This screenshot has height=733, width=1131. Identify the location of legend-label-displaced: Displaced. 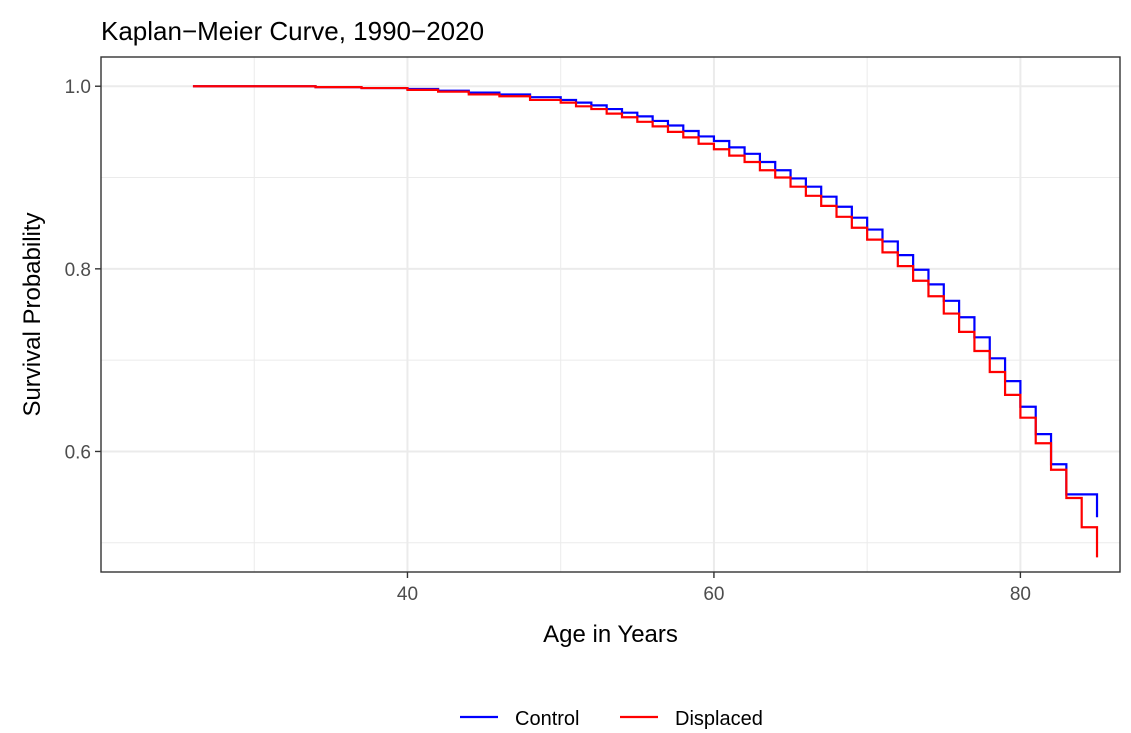
(719, 719).